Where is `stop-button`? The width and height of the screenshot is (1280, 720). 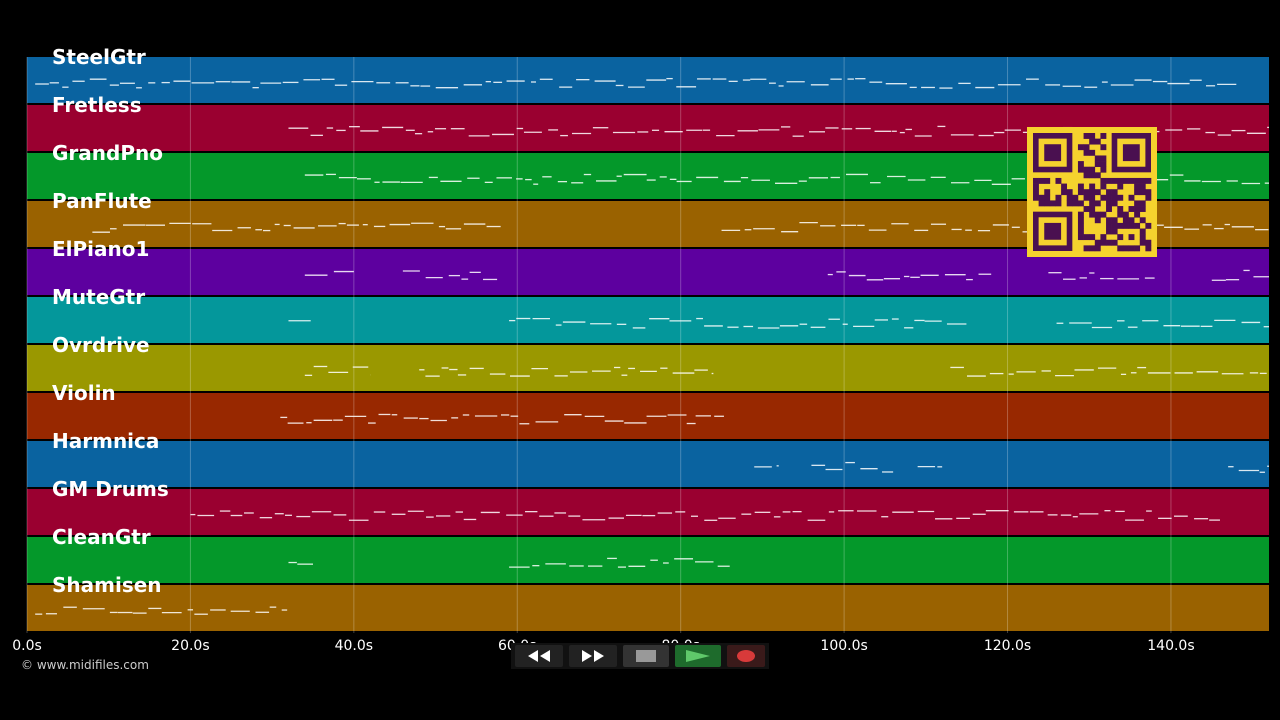
stop-button is located at coordinates (646, 656).